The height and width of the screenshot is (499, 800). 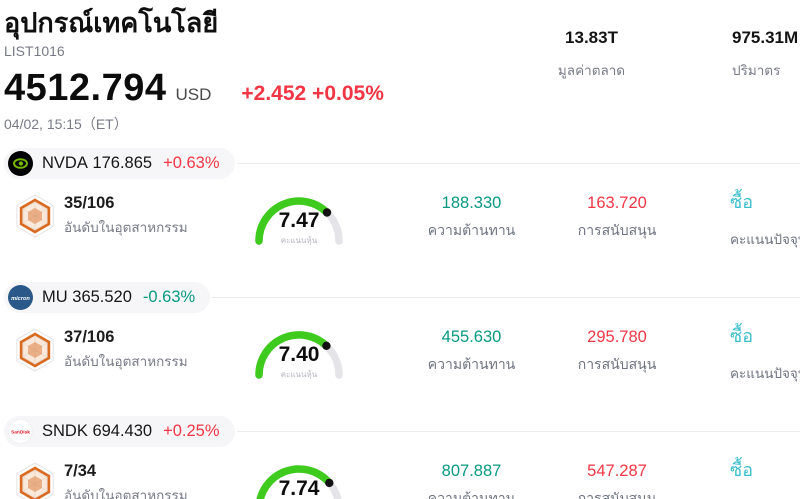 I want to click on page-title: อุปกรณ์เทคโนโลยี, so click(x=111, y=23).